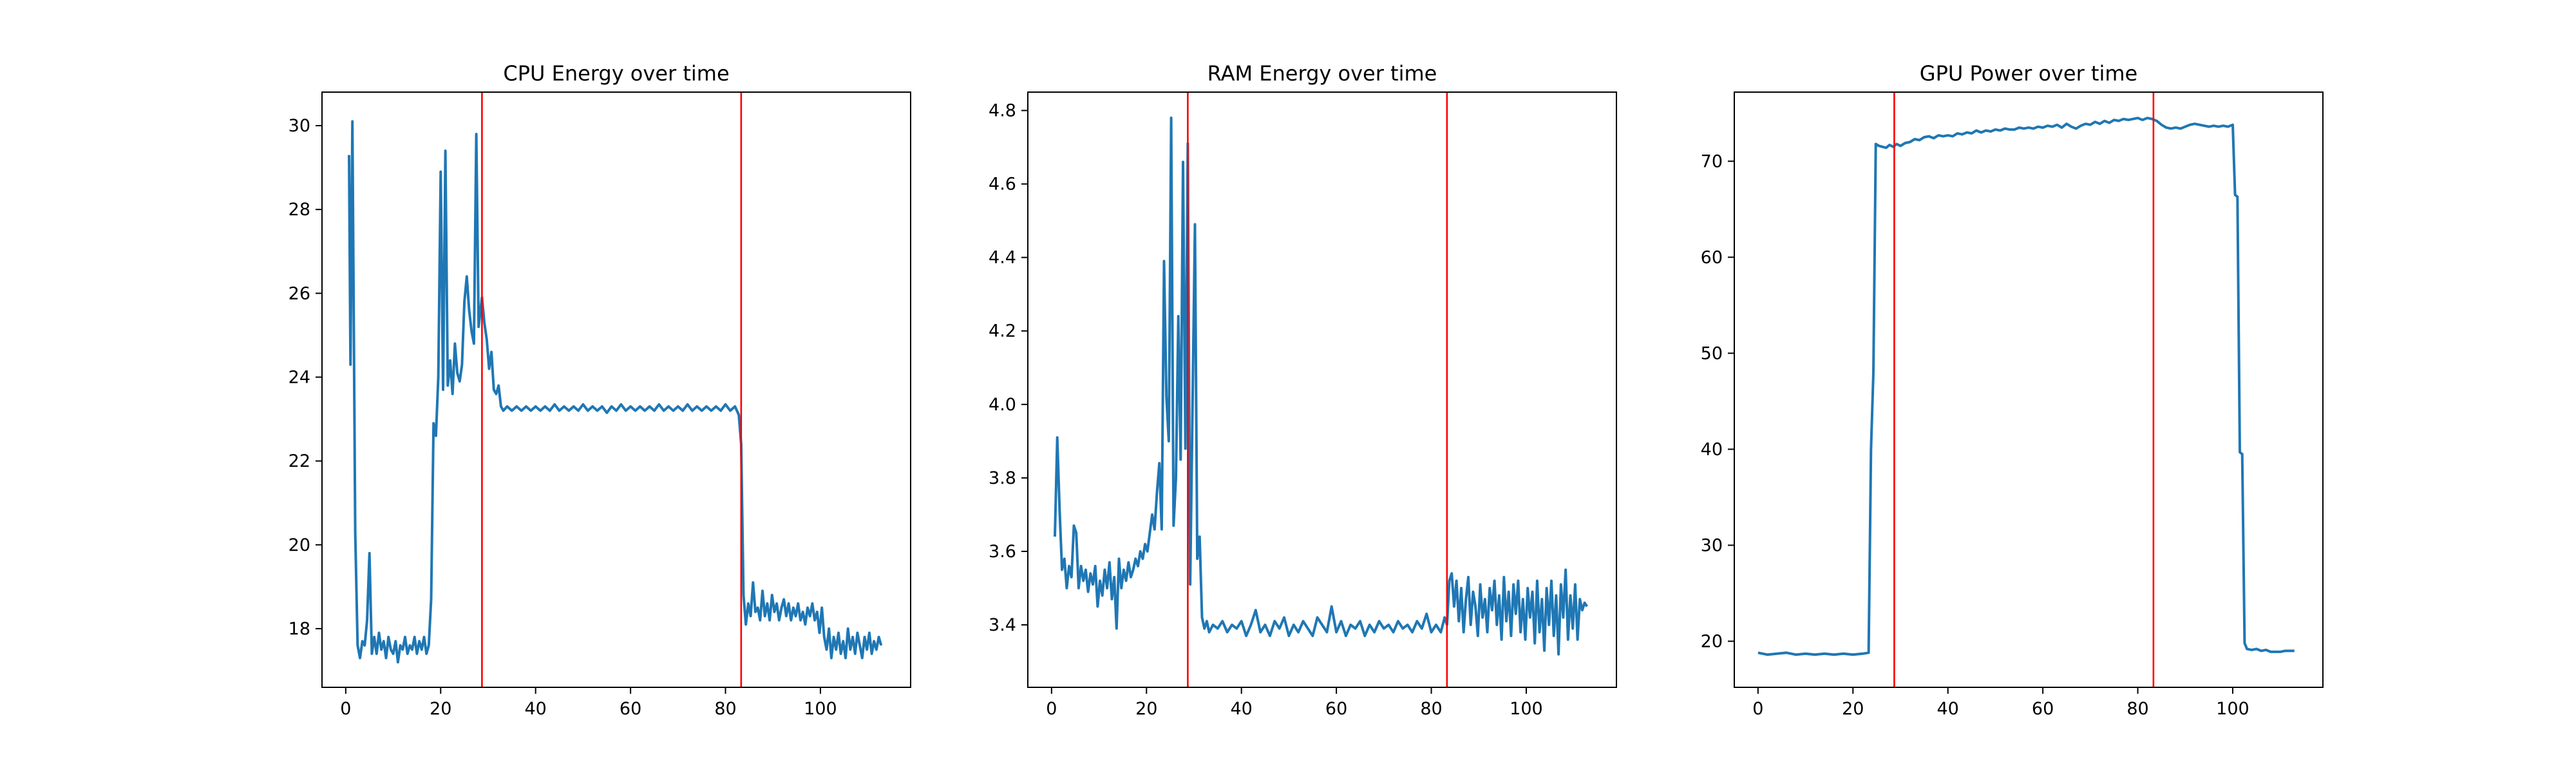  I want to click on y-tick-label: 40, so click(1712, 449).